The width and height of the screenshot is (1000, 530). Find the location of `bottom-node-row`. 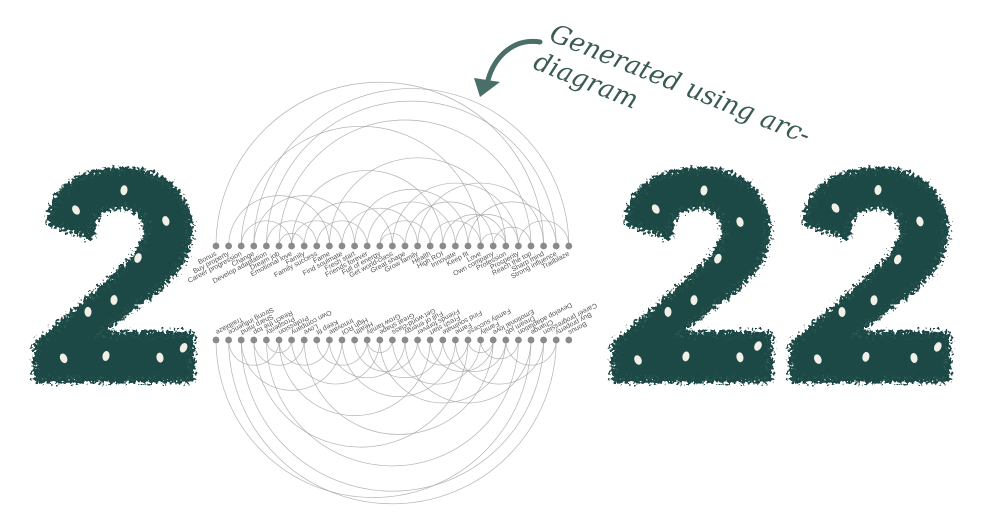

bottom-node-row is located at coordinates (392, 340).